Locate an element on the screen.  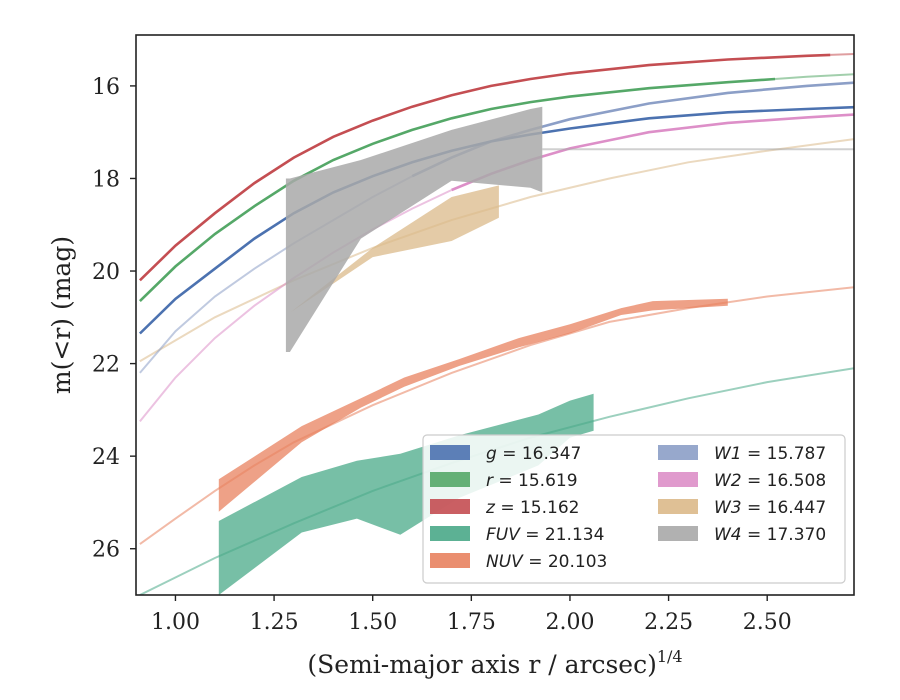
x-axis-ticks: 1.00 1.25 1.50 1.75 2.00 2.25 2.50 is located at coordinates (471, 615).